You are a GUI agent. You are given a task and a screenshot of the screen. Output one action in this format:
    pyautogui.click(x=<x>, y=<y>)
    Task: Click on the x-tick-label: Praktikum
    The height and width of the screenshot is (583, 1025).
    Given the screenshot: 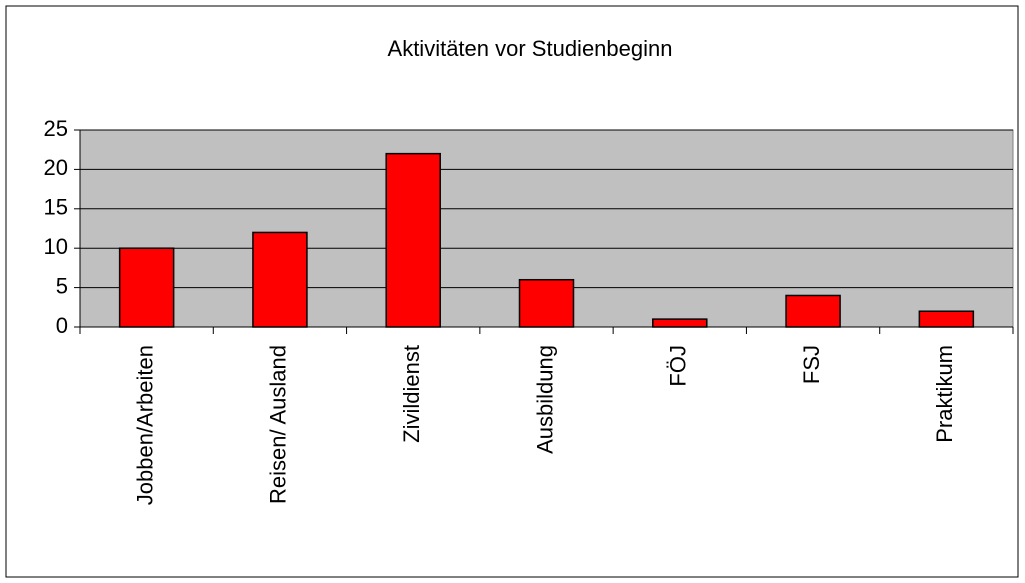 What is the action you would take?
    pyautogui.click(x=944, y=394)
    